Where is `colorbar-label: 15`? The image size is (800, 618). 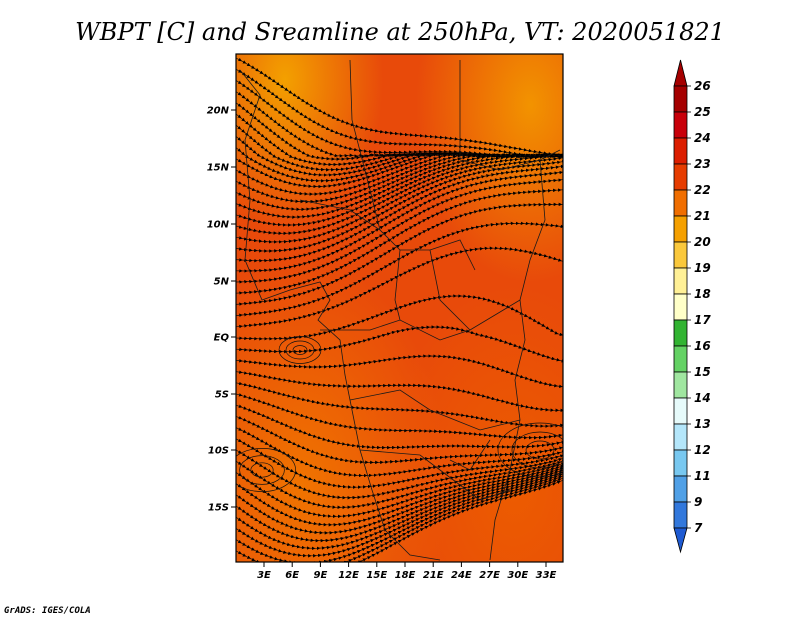 colorbar-label: 15 is located at coordinates (702, 372).